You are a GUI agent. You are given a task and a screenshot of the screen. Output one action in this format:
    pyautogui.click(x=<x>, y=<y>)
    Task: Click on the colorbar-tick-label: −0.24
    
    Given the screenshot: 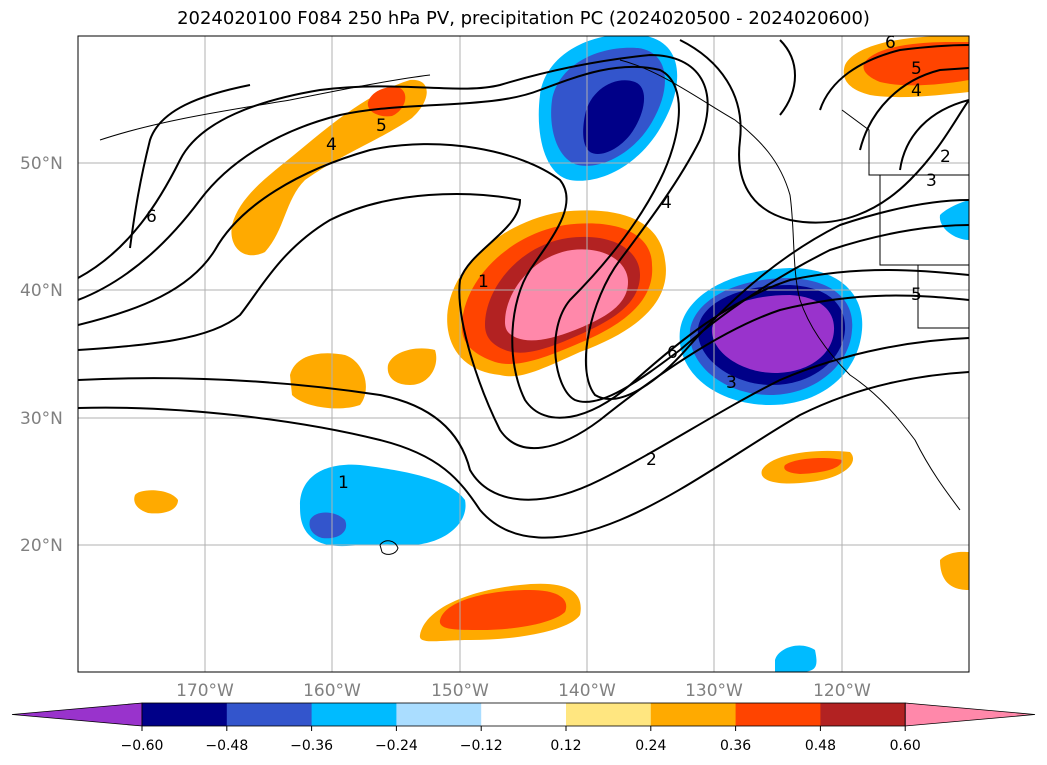 What is the action you would take?
    pyautogui.click(x=396, y=746)
    